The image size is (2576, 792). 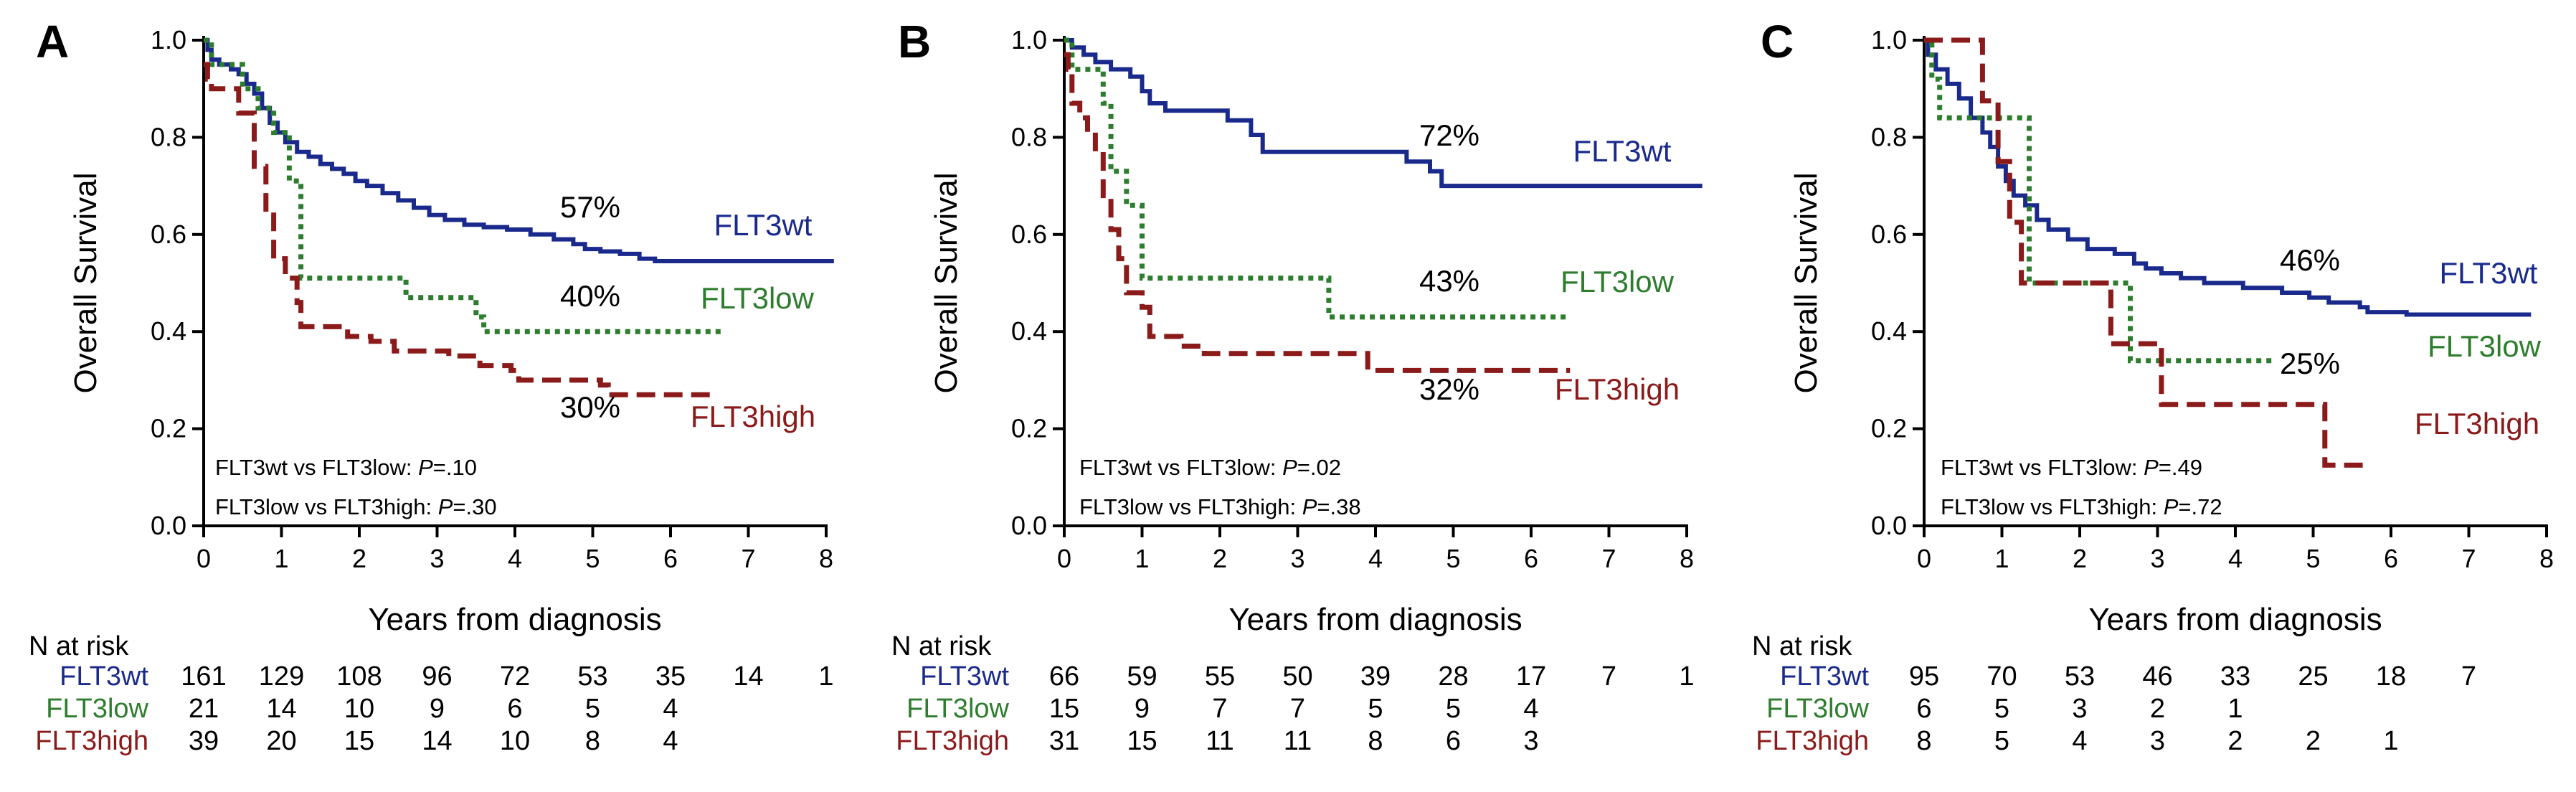 I want to click on at-risk-count: 39, so click(x=1375, y=676).